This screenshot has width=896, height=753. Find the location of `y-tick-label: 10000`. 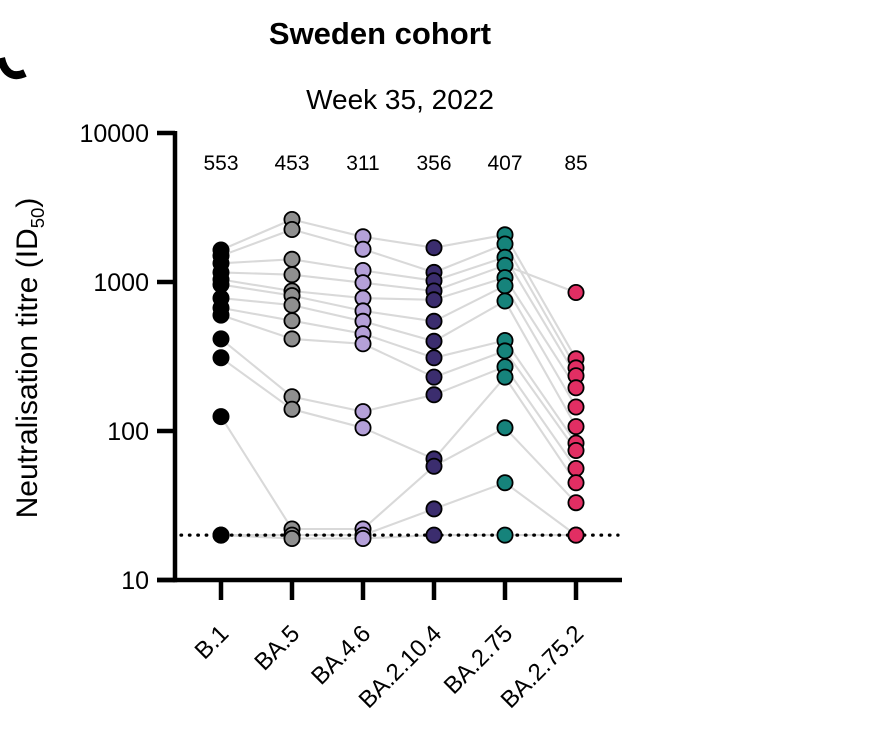

y-tick-label: 10000 is located at coordinates (114, 134).